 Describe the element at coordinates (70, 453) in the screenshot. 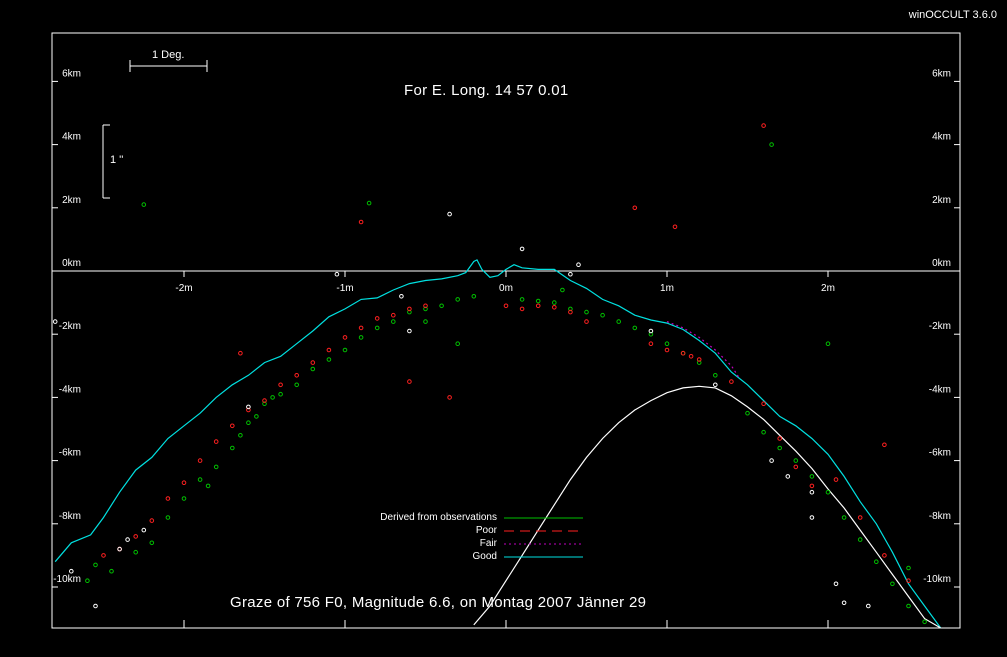

I see `y-tick-label-left: -6km` at that location.